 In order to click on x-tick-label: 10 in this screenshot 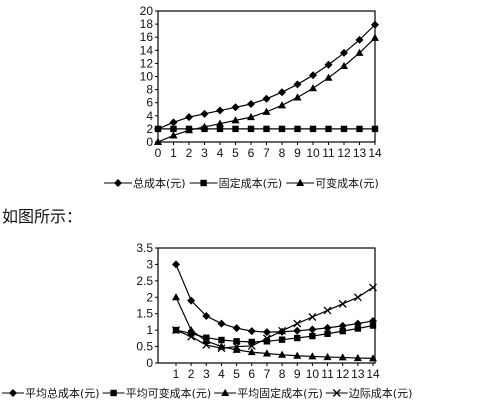, I will do `click(313, 153)`.